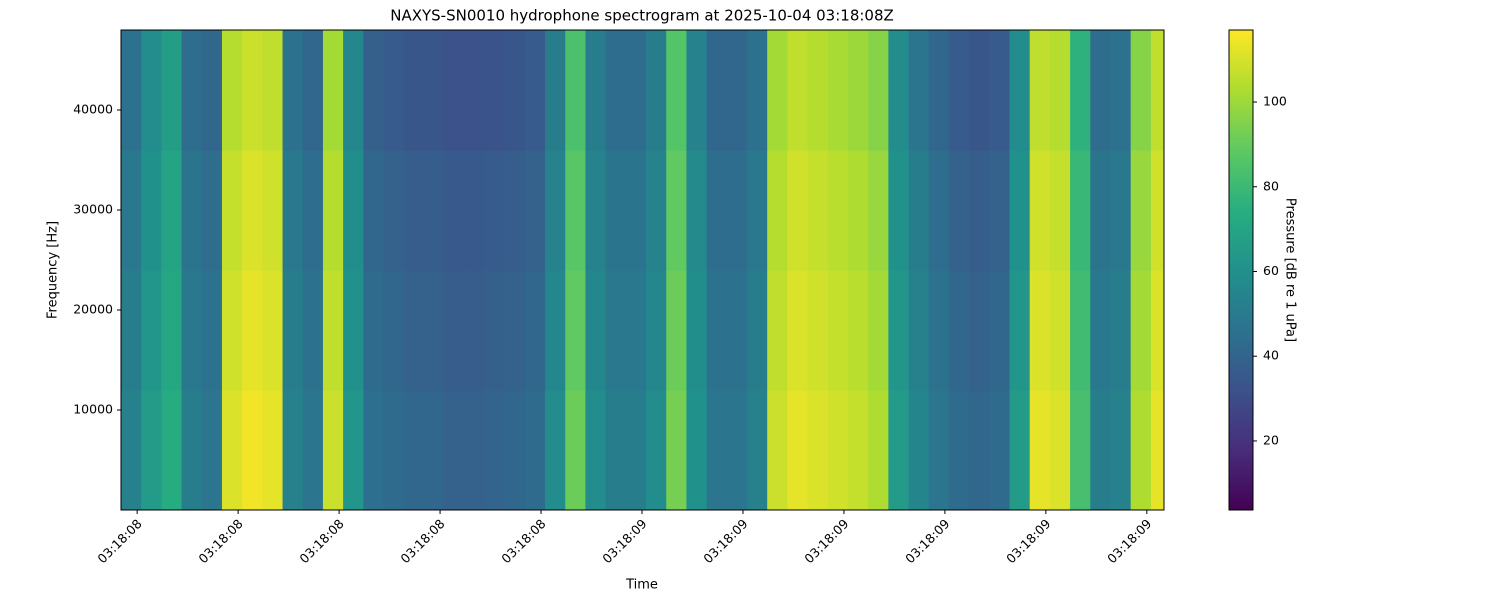 Image resolution: width=1500 pixels, height=604 pixels. I want to click on colorbar, so click(1241, 270).